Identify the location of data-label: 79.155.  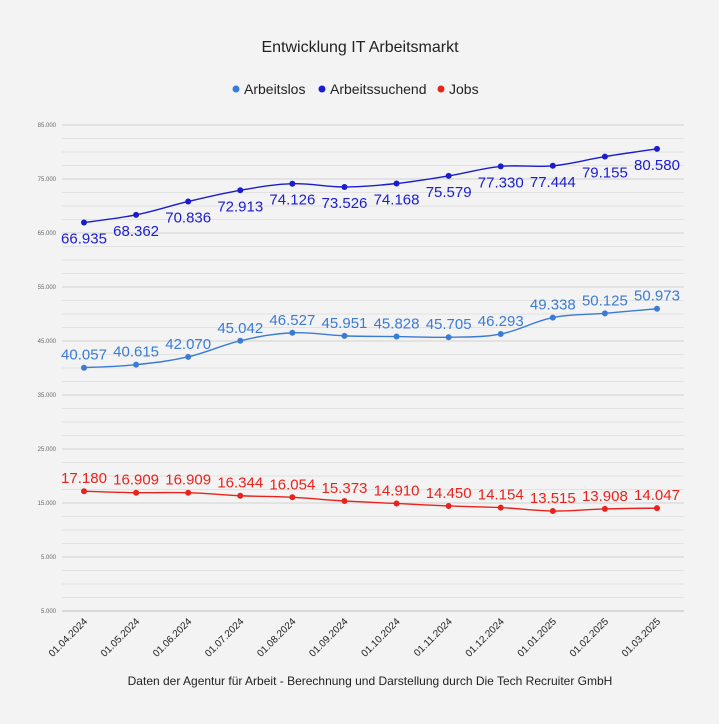
(605, 173).